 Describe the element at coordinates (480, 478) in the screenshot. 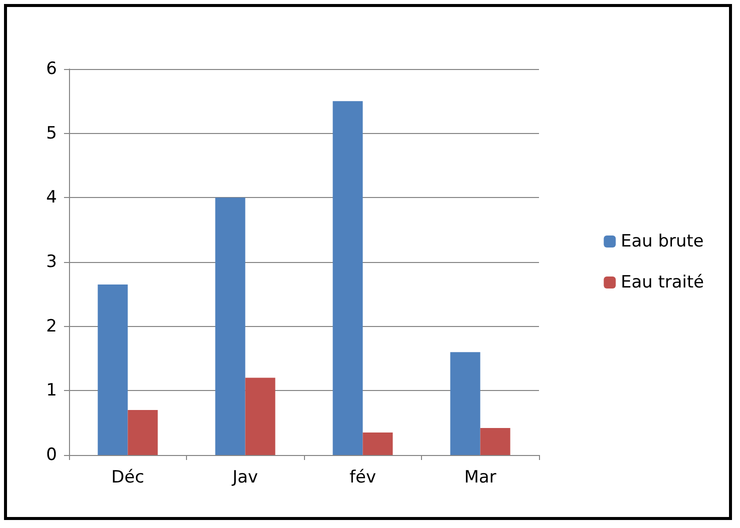

I see `x-tick-label: Mar` at that location.